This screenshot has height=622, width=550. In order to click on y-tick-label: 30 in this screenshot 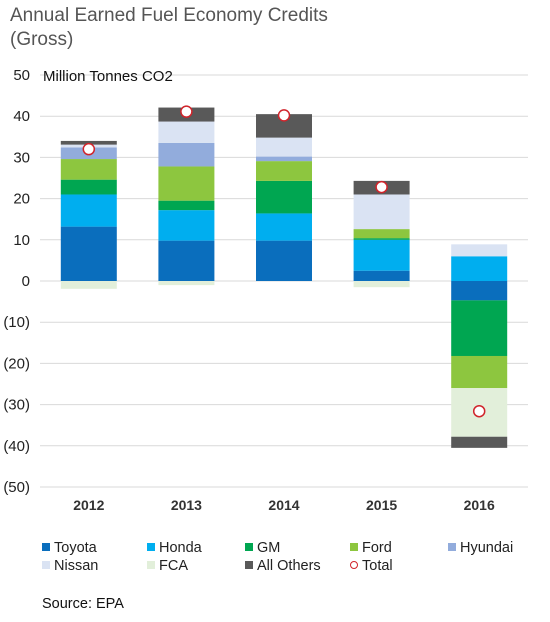, I will do `click(21, 157)`.